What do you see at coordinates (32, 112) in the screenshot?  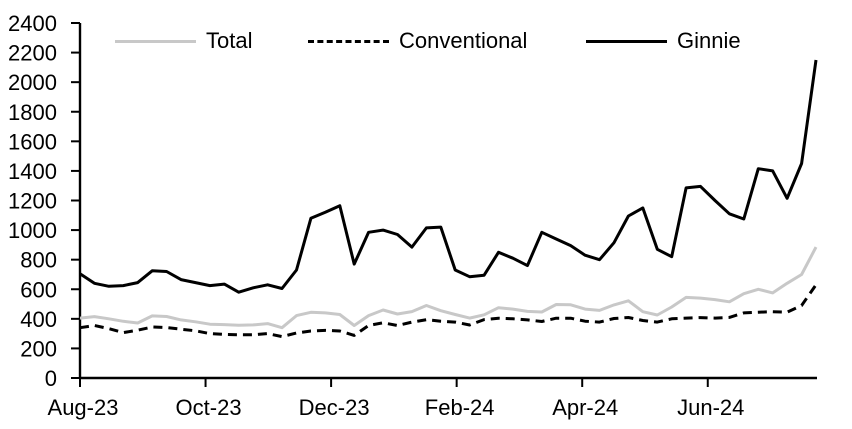 I see `y-axis-label: 1800` at bounding box center [32, 112].